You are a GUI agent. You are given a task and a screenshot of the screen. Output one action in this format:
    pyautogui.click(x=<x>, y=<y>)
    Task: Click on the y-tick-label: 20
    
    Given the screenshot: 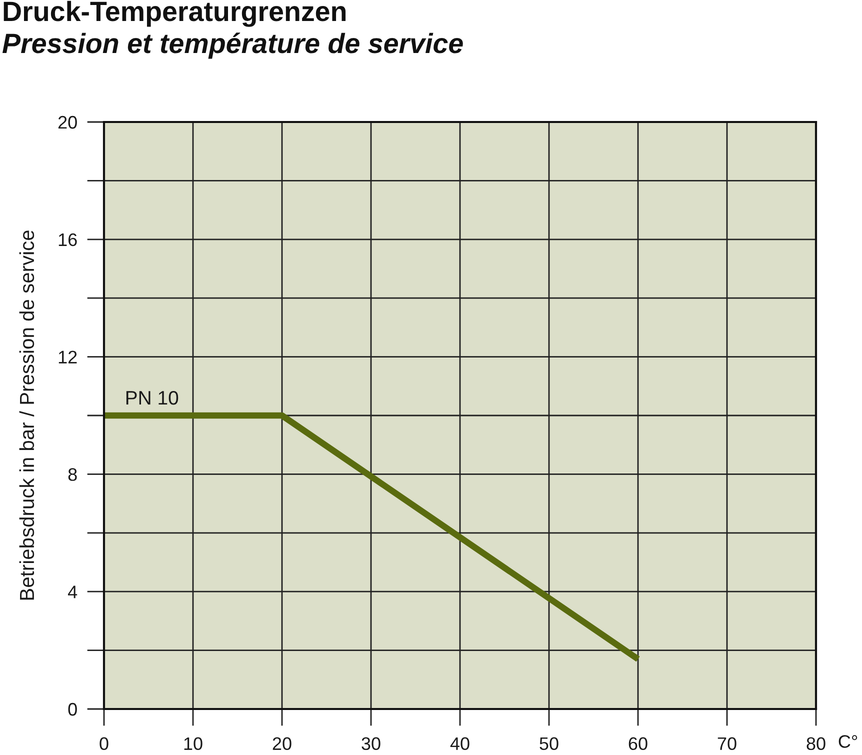 What is the action you would take?
    pyautogui.click(x=67, y=122)
    